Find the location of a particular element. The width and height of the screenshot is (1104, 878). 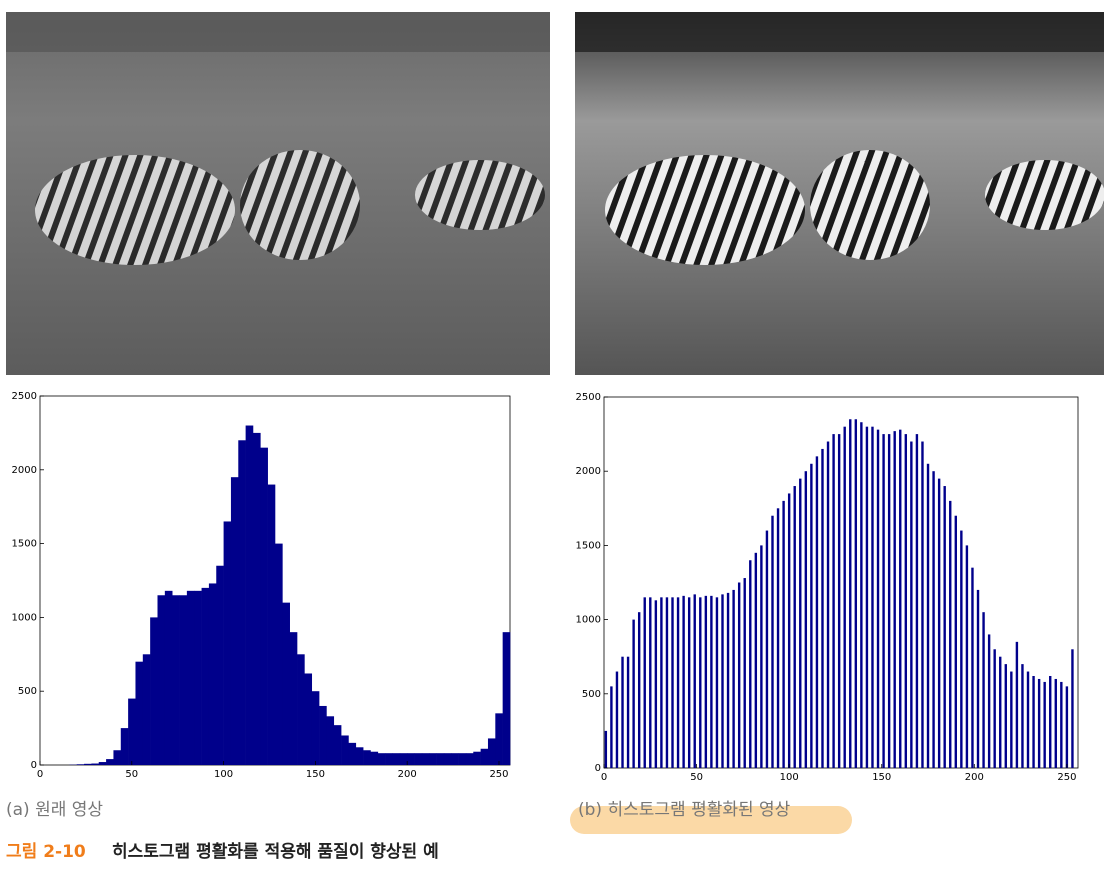

caption: (b) 히스토그램 평활화된 영상 is located at coordinates (684, 810).